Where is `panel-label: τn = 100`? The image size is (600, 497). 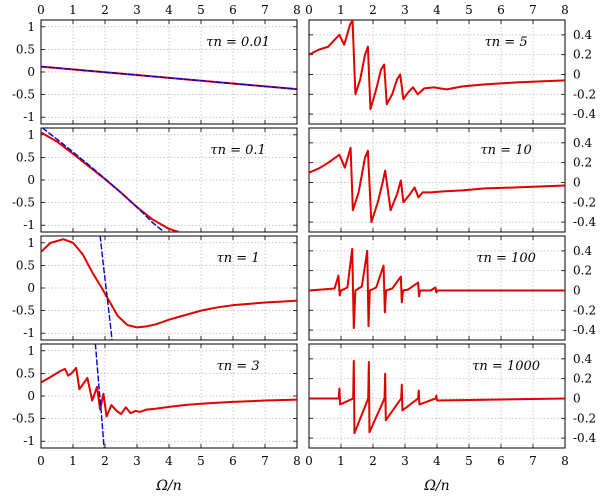
panel-label: τn = 100 is located at coordinates (506, 258).